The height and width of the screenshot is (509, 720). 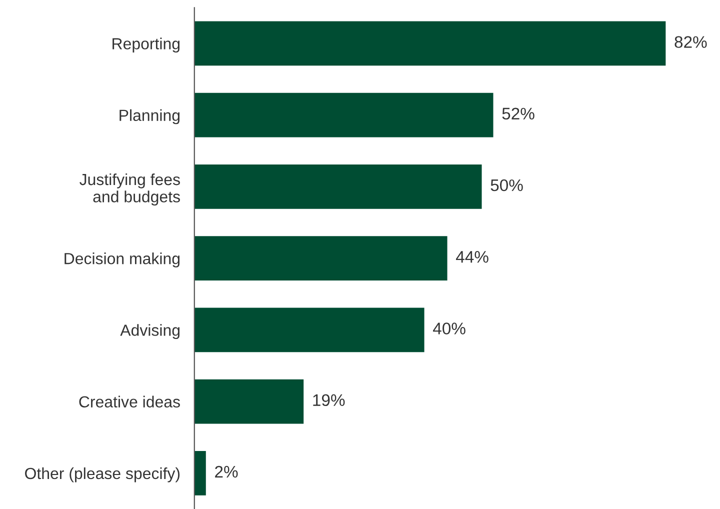 What do you see at coordinates (130, 189) in the screenshot?
I see `y-tick-label: Justifying fees and budgets` at bounding box center [130, 189].